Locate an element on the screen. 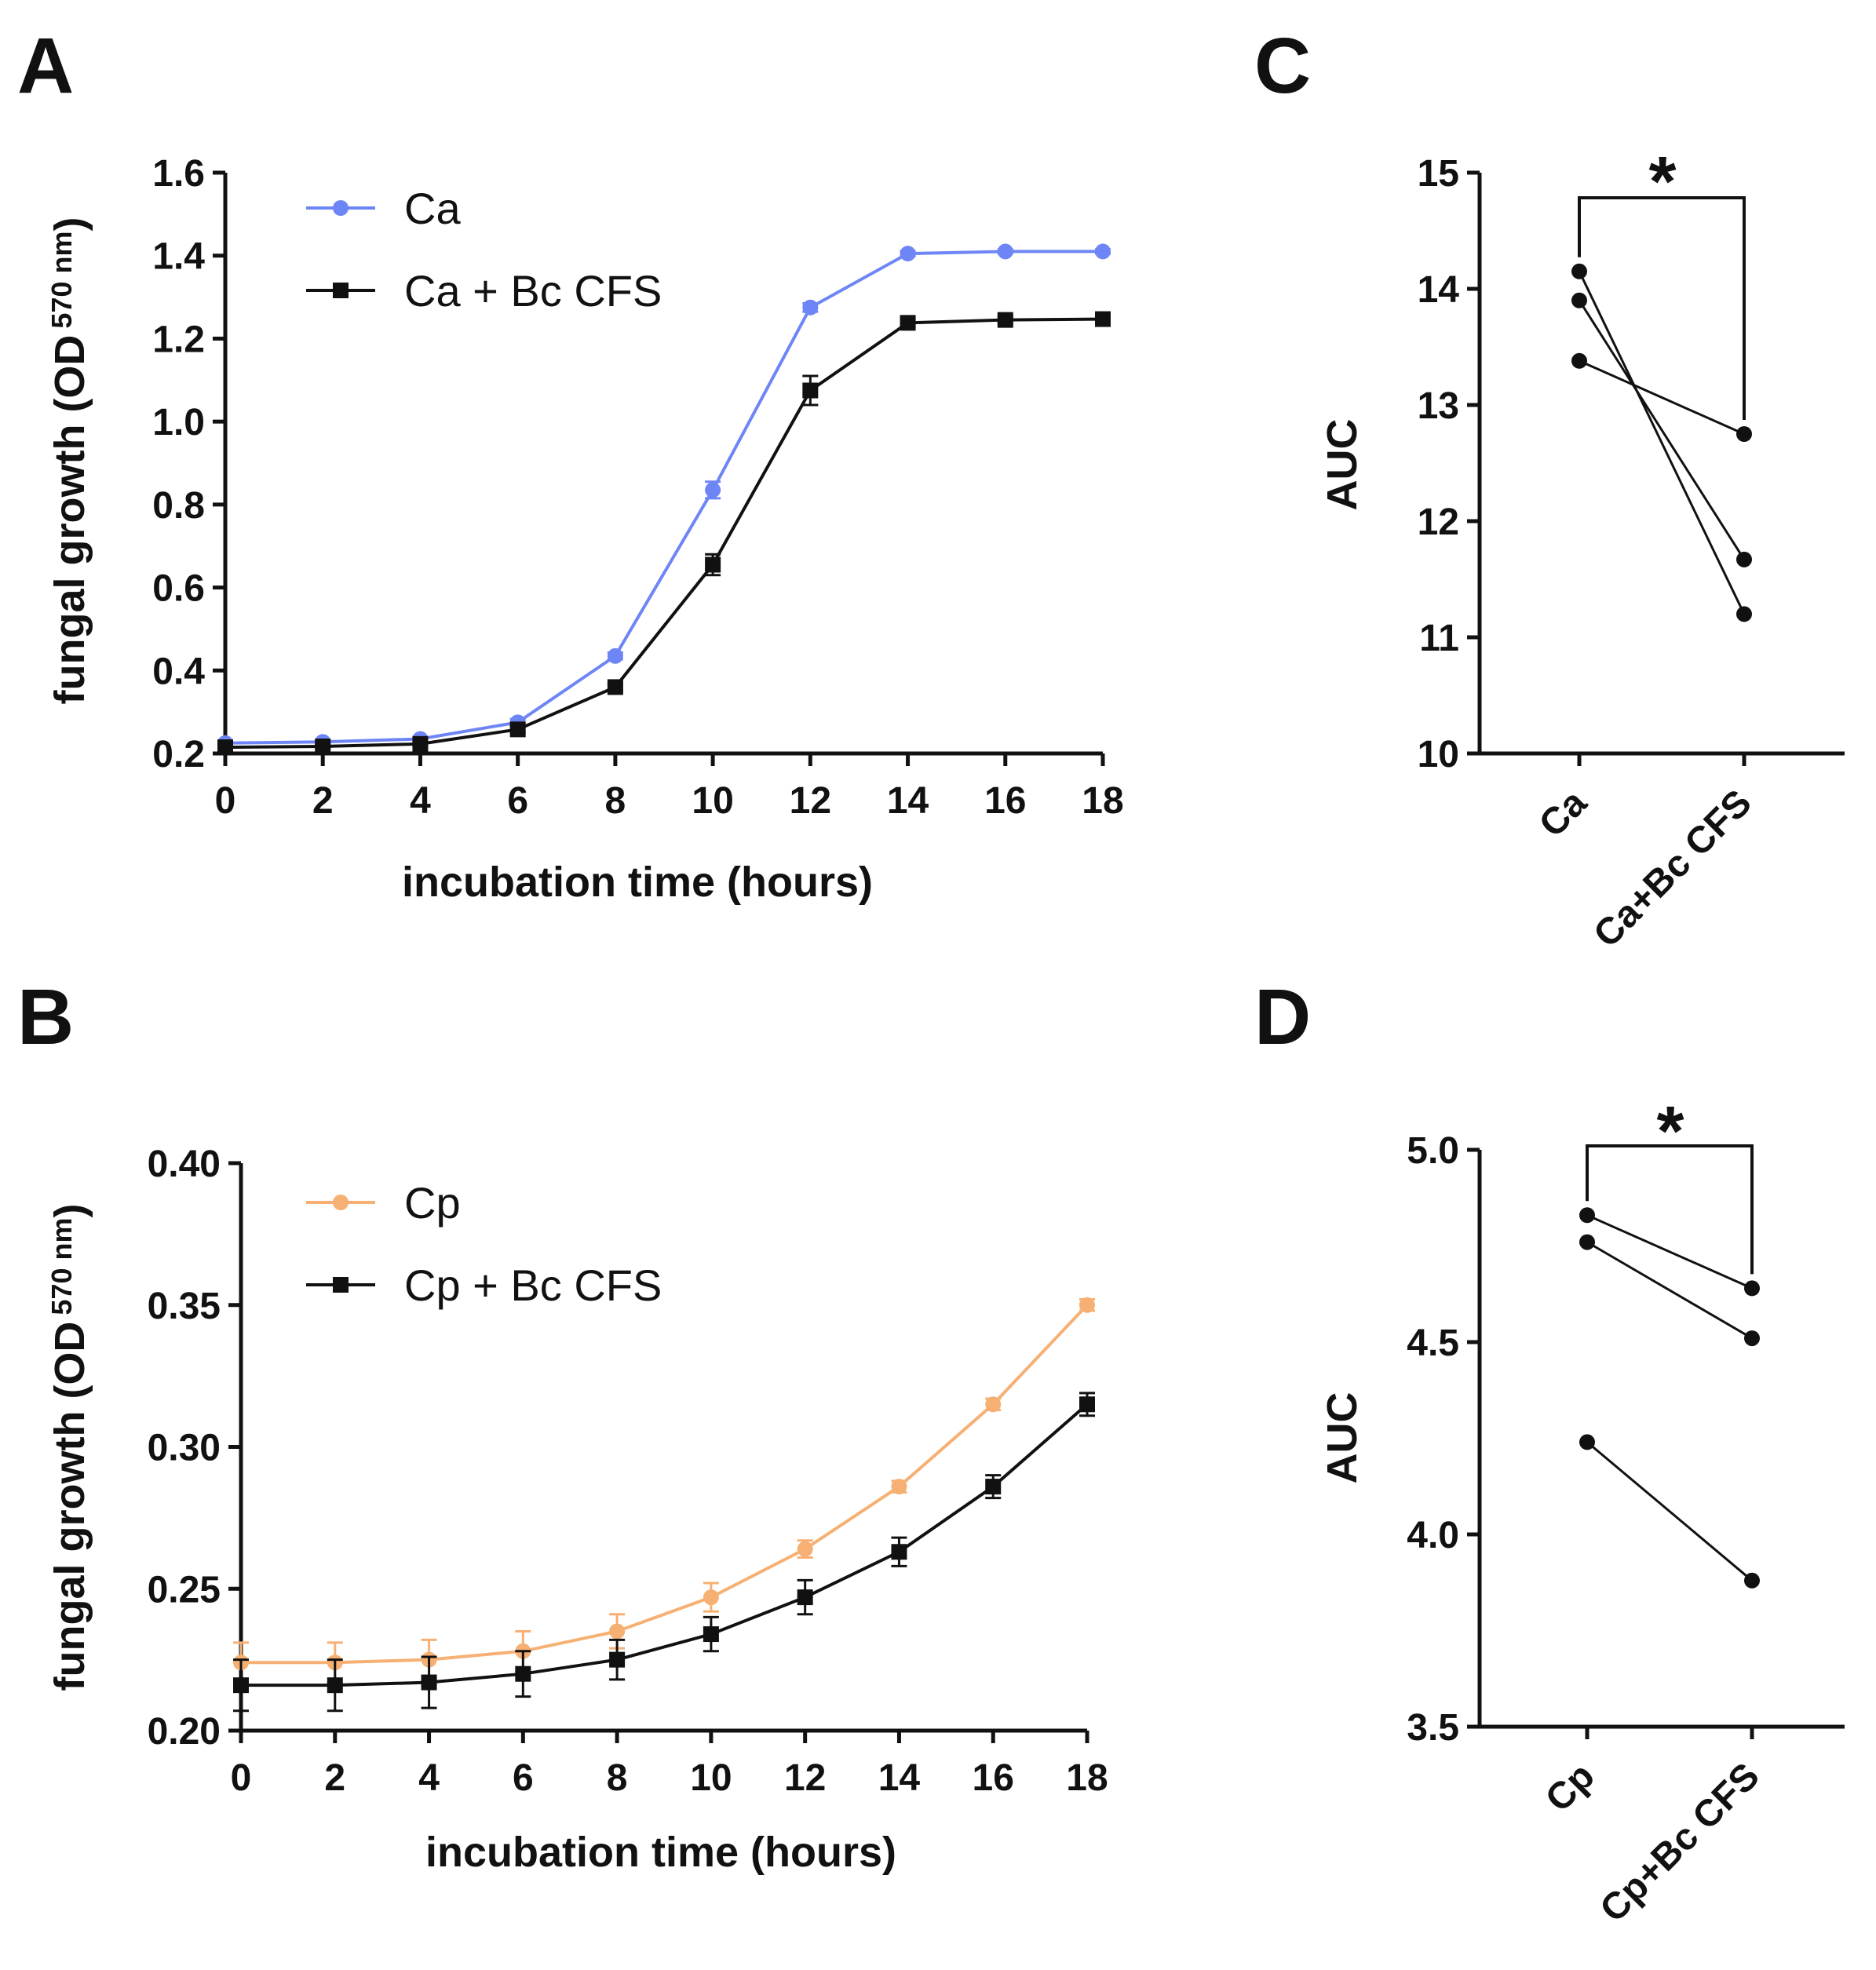 The image size is (1876, 1970). chart-a-y-tick-label: 0.8 is located at coordinates (179, 506).